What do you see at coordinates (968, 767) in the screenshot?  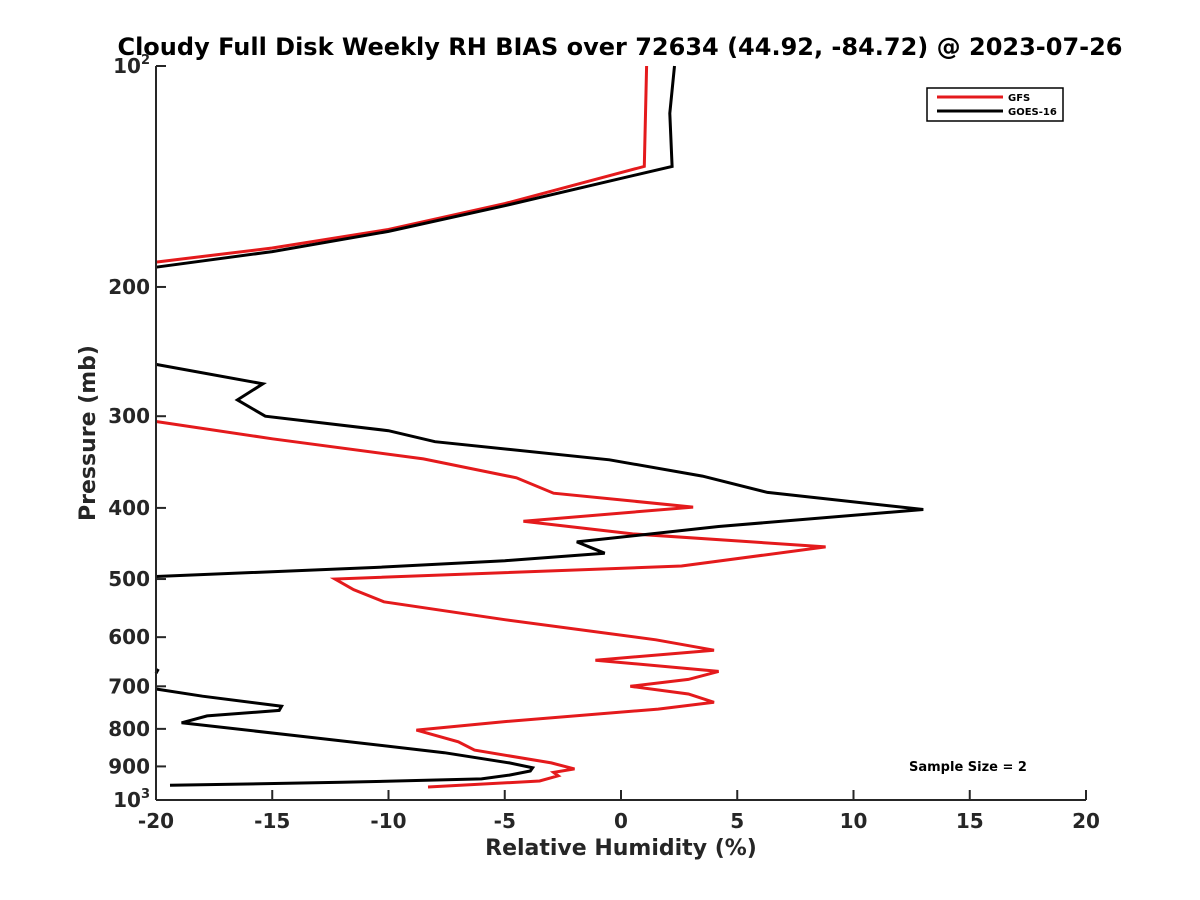 I see `sample-size-annotation: Sample Size = 2` at bounding box center [968, 767].